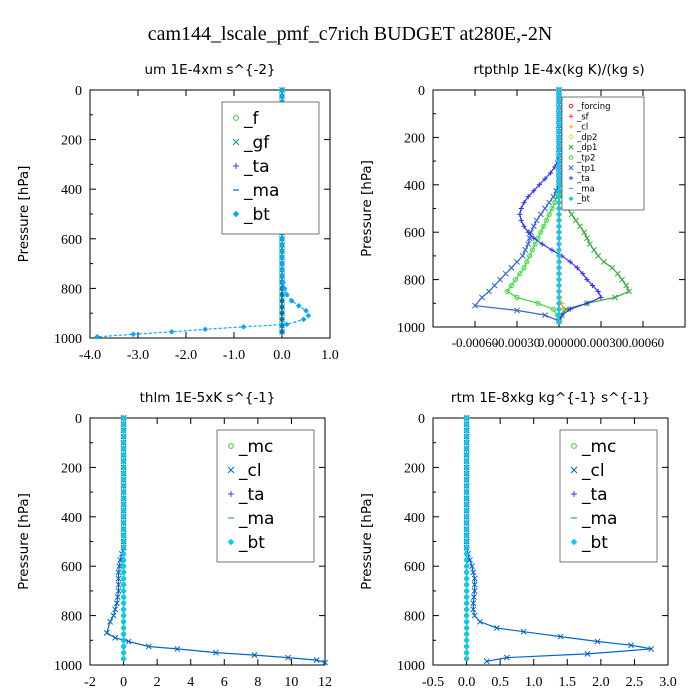  I want to click on x-tick-label: 12, so click(325, 682).